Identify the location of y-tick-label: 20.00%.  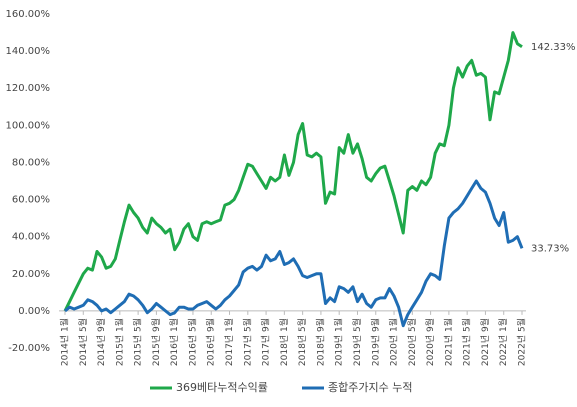
(31, 274).